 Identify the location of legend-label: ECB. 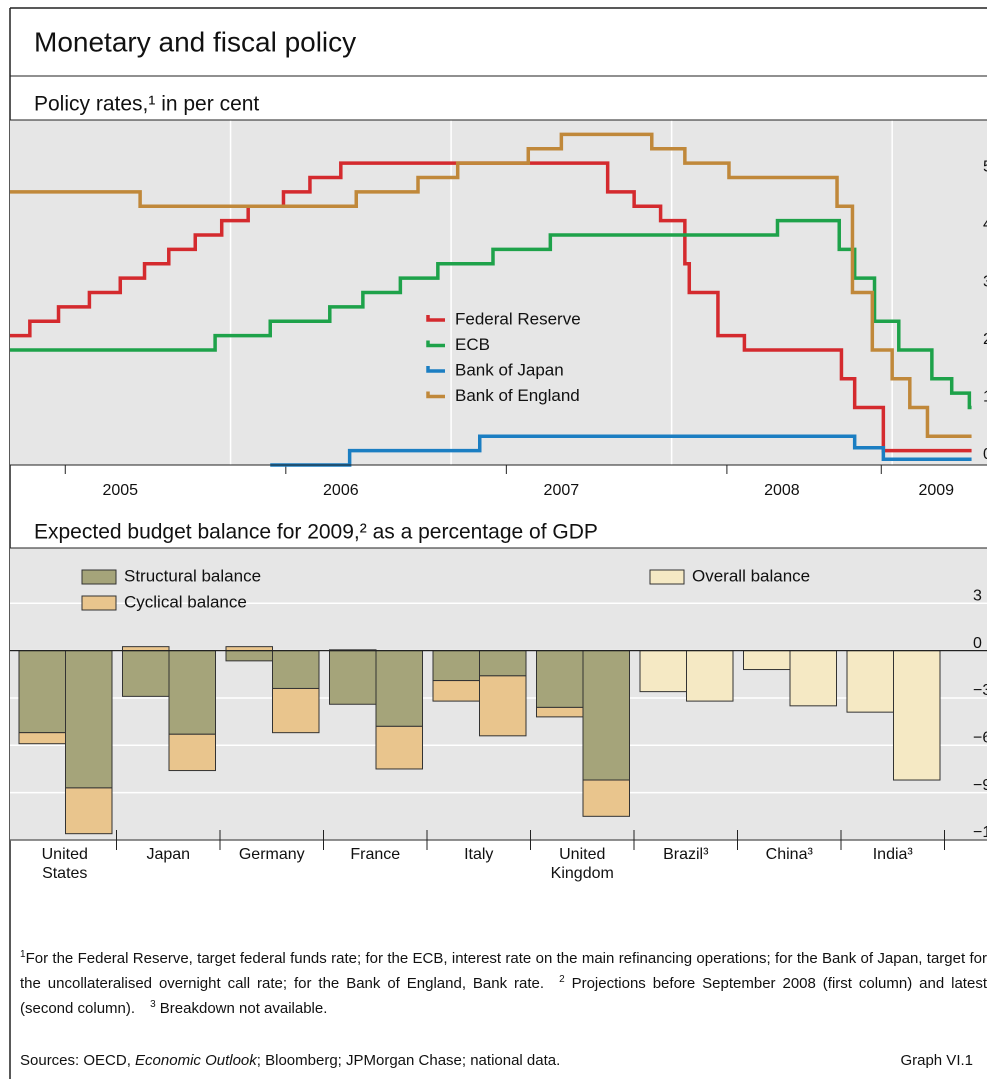
(472, 344).